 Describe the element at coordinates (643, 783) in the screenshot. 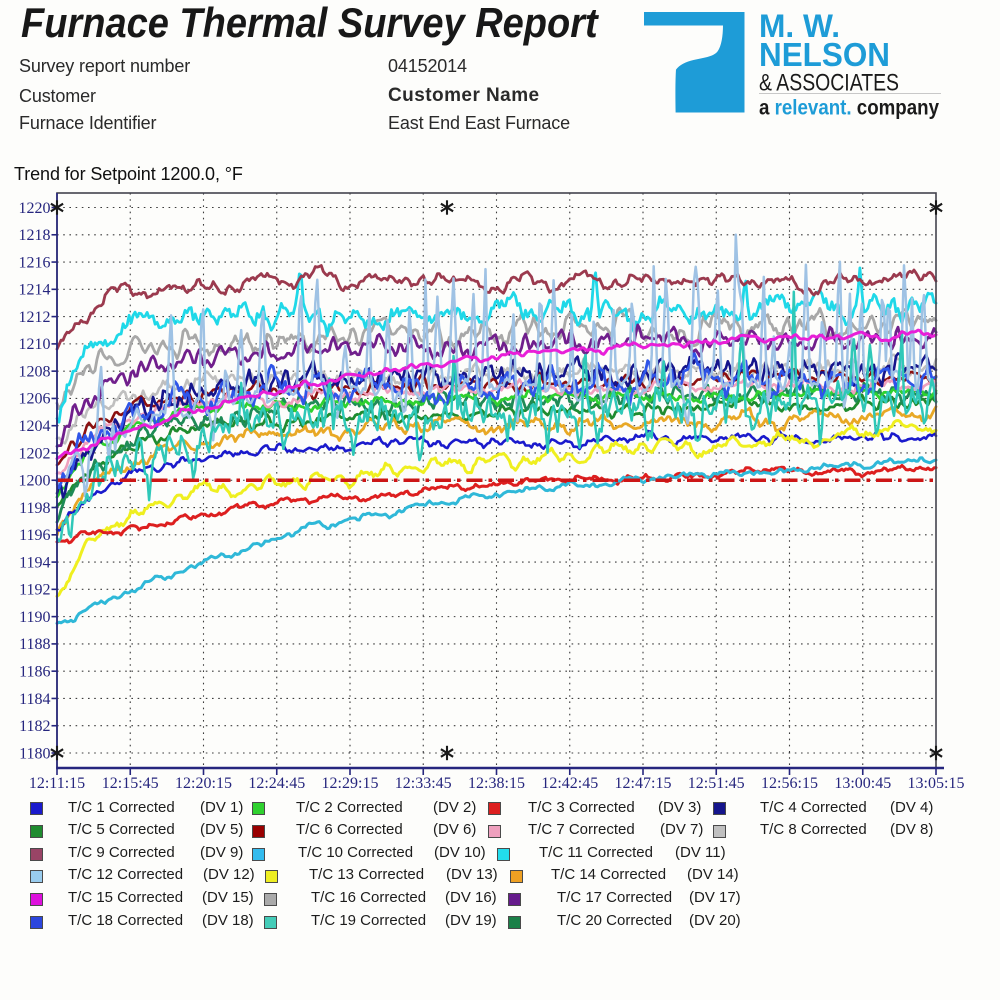

I see `svg-text: 12:47:15` at that location.